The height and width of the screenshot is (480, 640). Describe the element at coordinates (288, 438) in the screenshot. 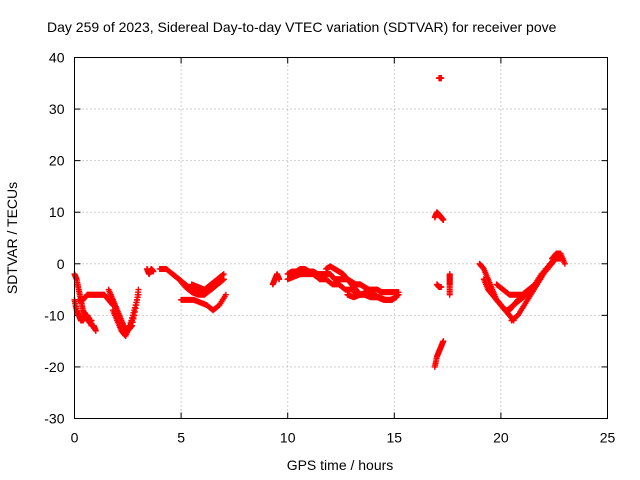

I see `x-tick-label: 10` at that location.